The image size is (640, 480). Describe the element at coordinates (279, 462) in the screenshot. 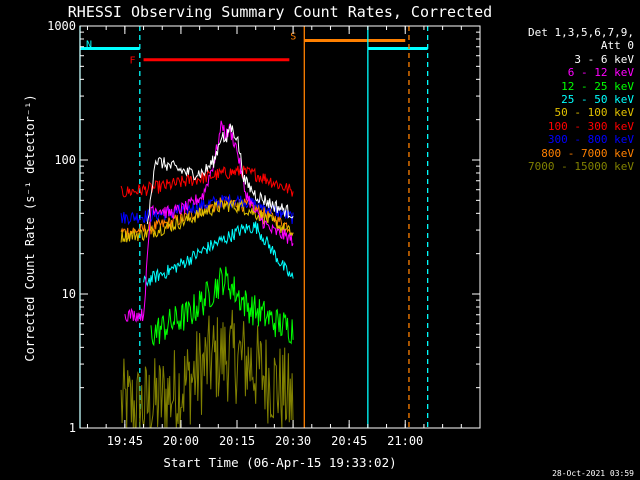

I see `x-axis-label: Start Time (06-Apr-15 19:33:02)` at that location.